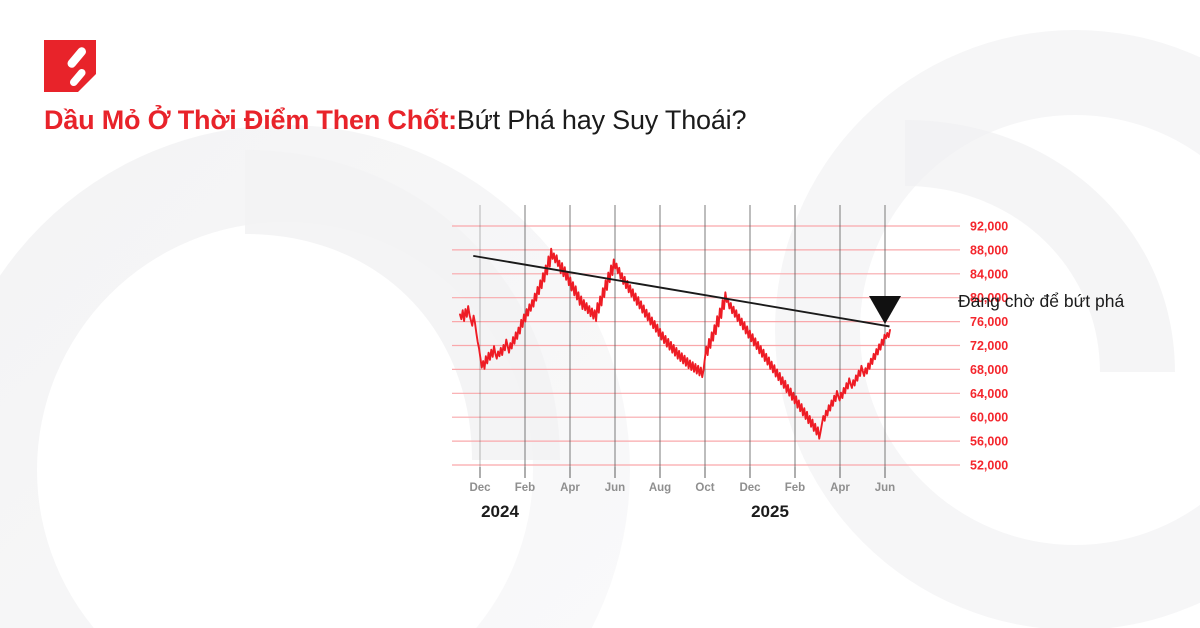 This screenshot has width=1200, height=628. I want to click on svg-text: Oct, so click(704, 488).